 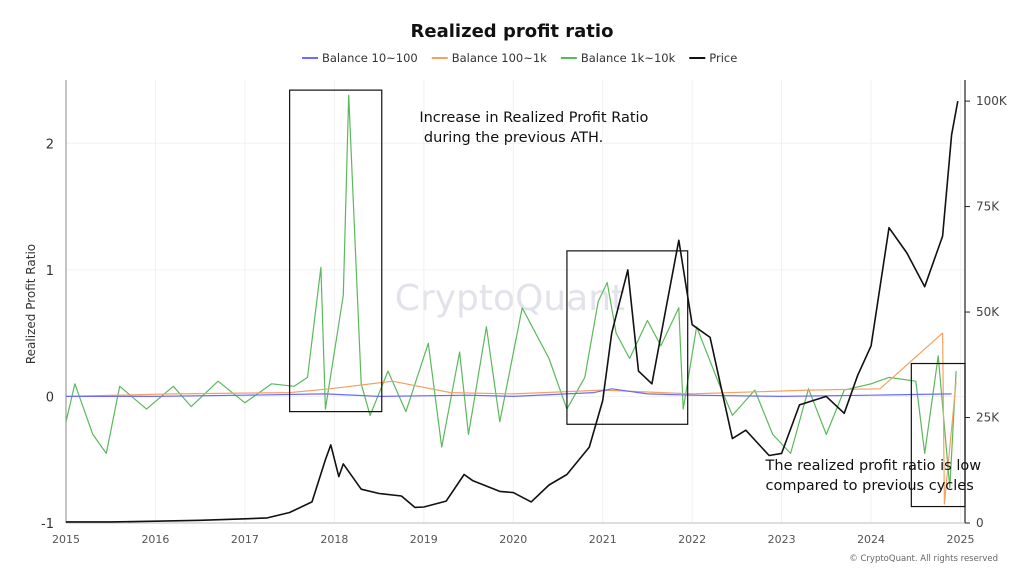 What do you see at coordinates (871, 539) in the screenshot?
I see `x-tick-label: 2024` at bounding box center [871, 539].